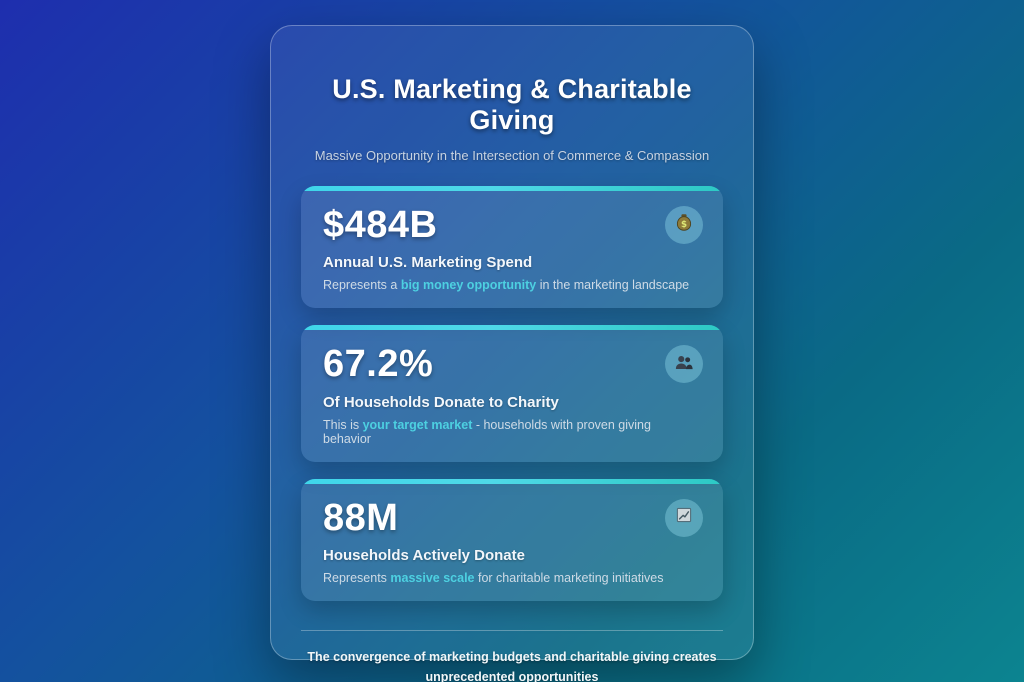 Image resolution: width=1024 pixels, height=682 pixels. What do you see at coordinates (441, 402) in the screenshot?
I see `stat-label: Of Households Donate to Charity` at bounding box center [441, 402].